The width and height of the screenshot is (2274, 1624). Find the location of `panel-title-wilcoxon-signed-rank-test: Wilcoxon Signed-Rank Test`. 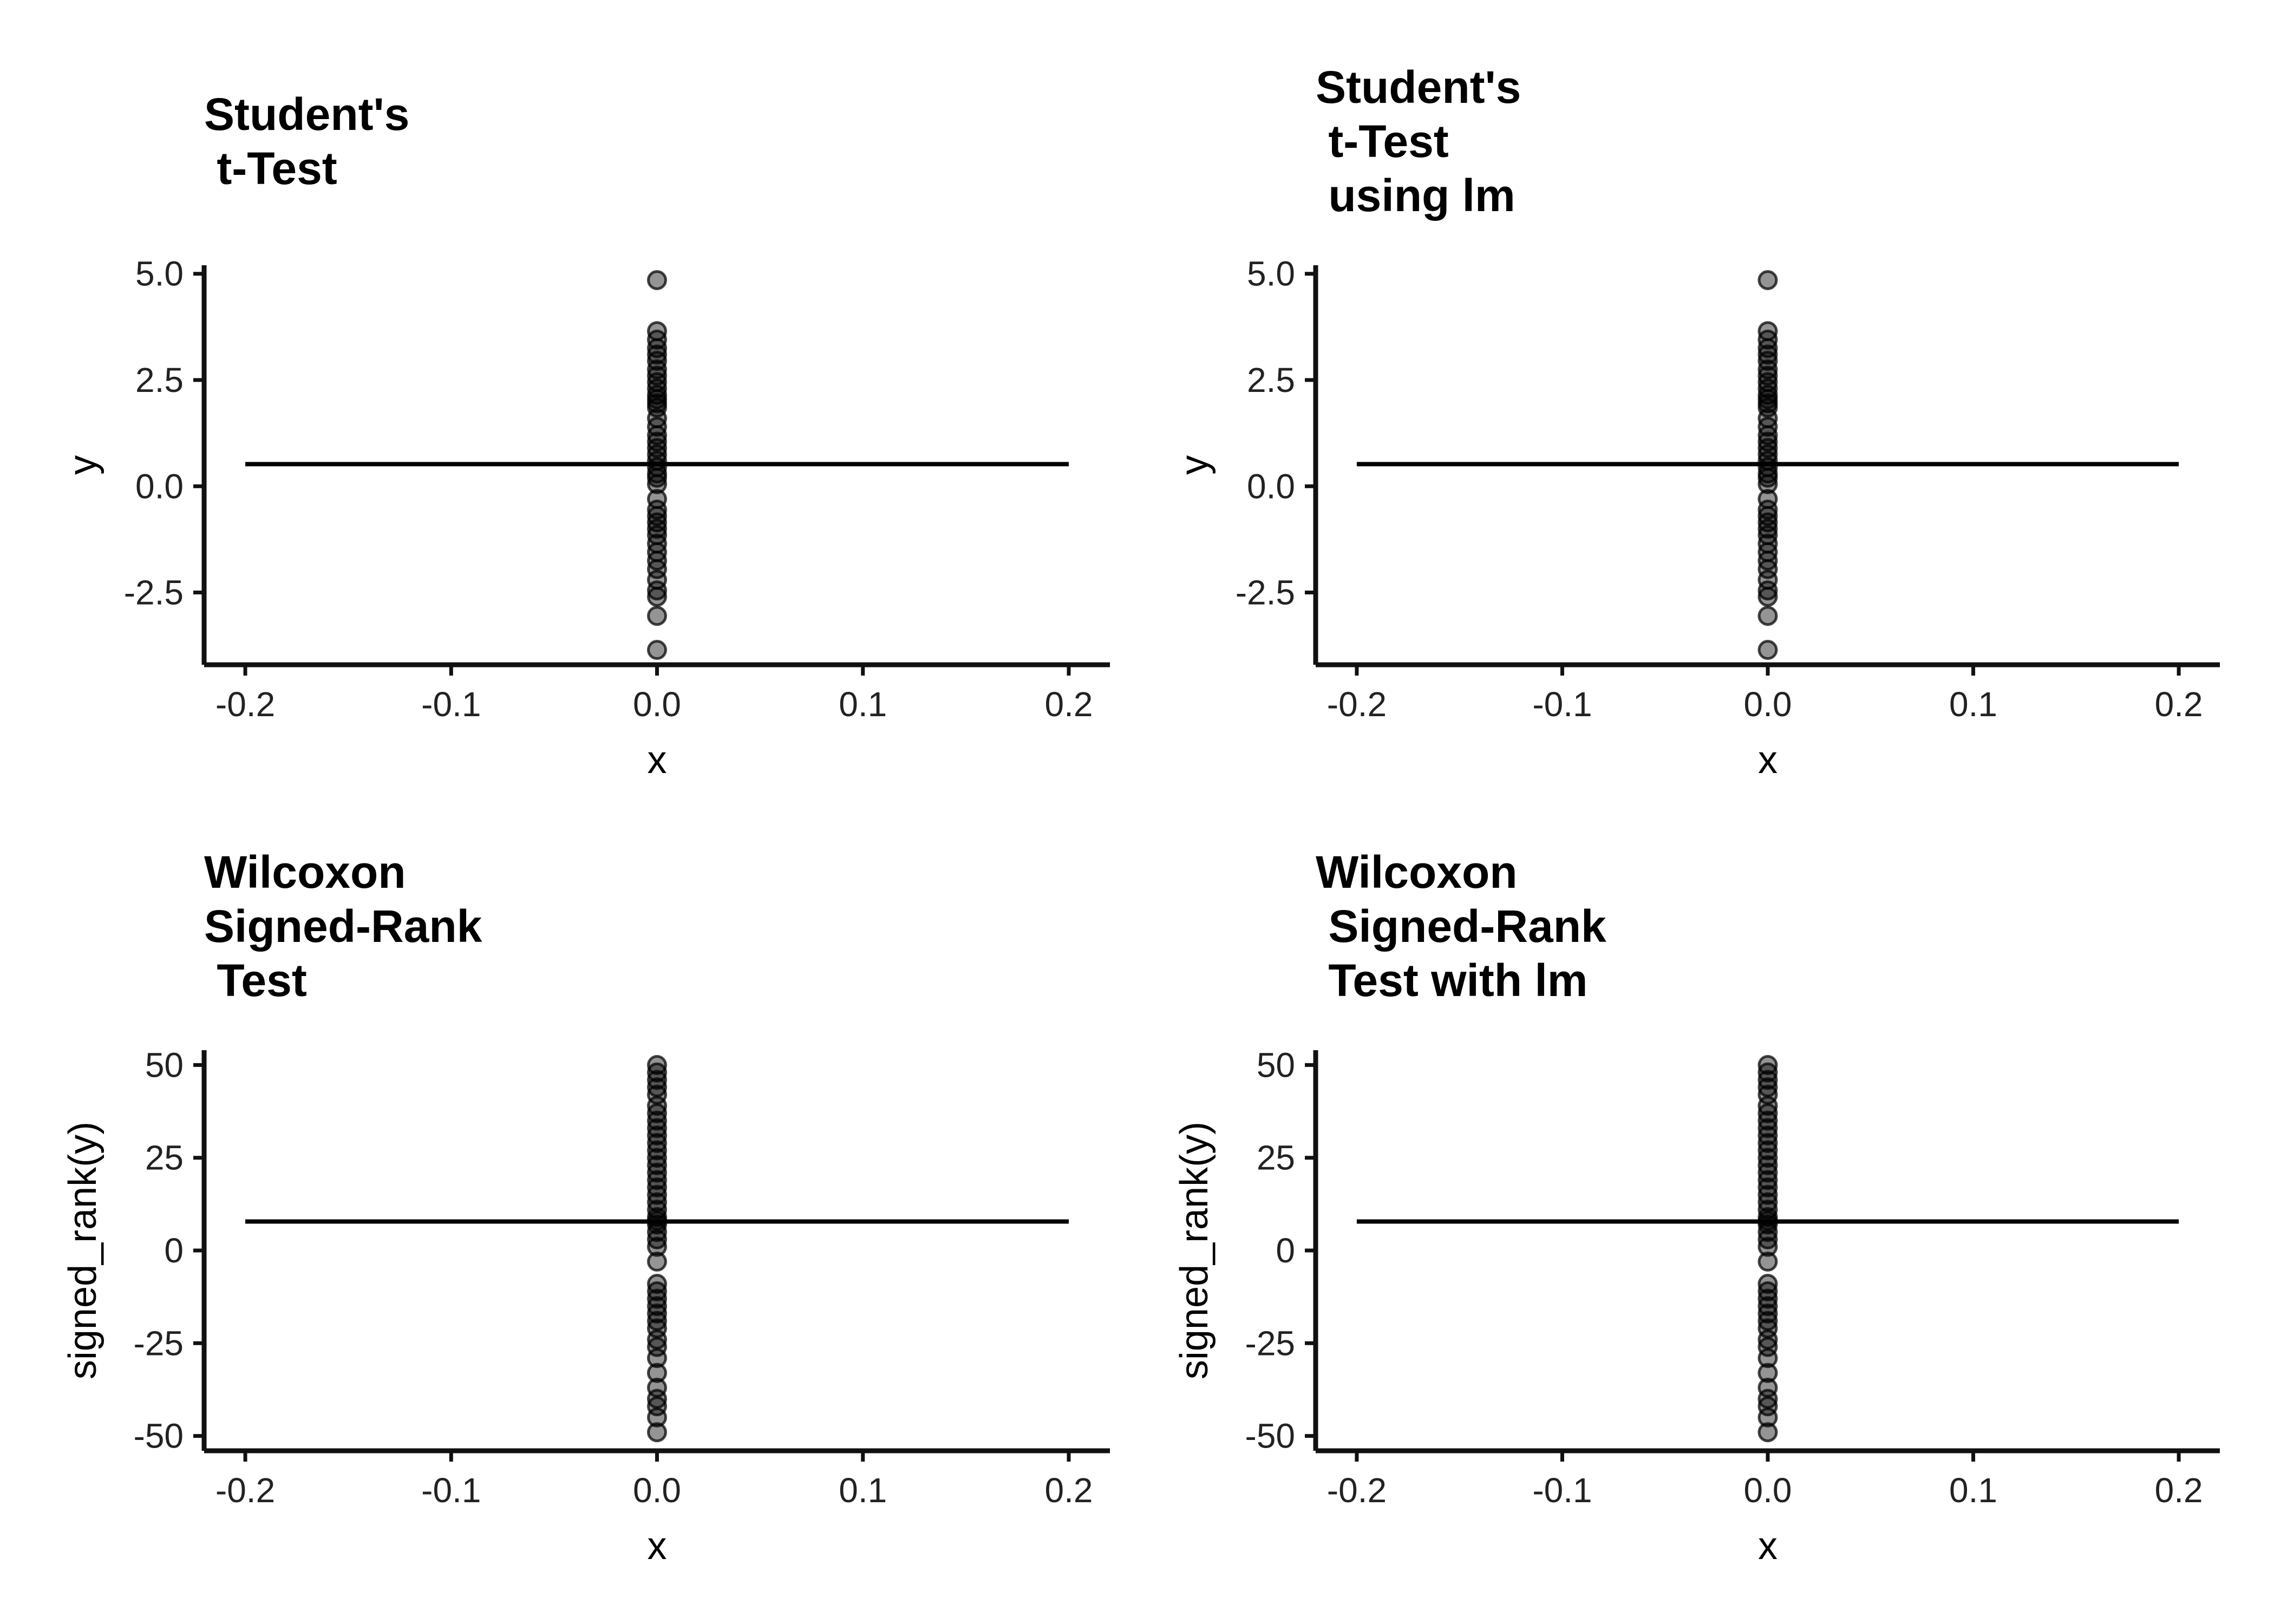

panel-title-wilcoxon-signed-rank-test: Wilcoxon Signed-Rank Test is located at coordinates (349, 926).